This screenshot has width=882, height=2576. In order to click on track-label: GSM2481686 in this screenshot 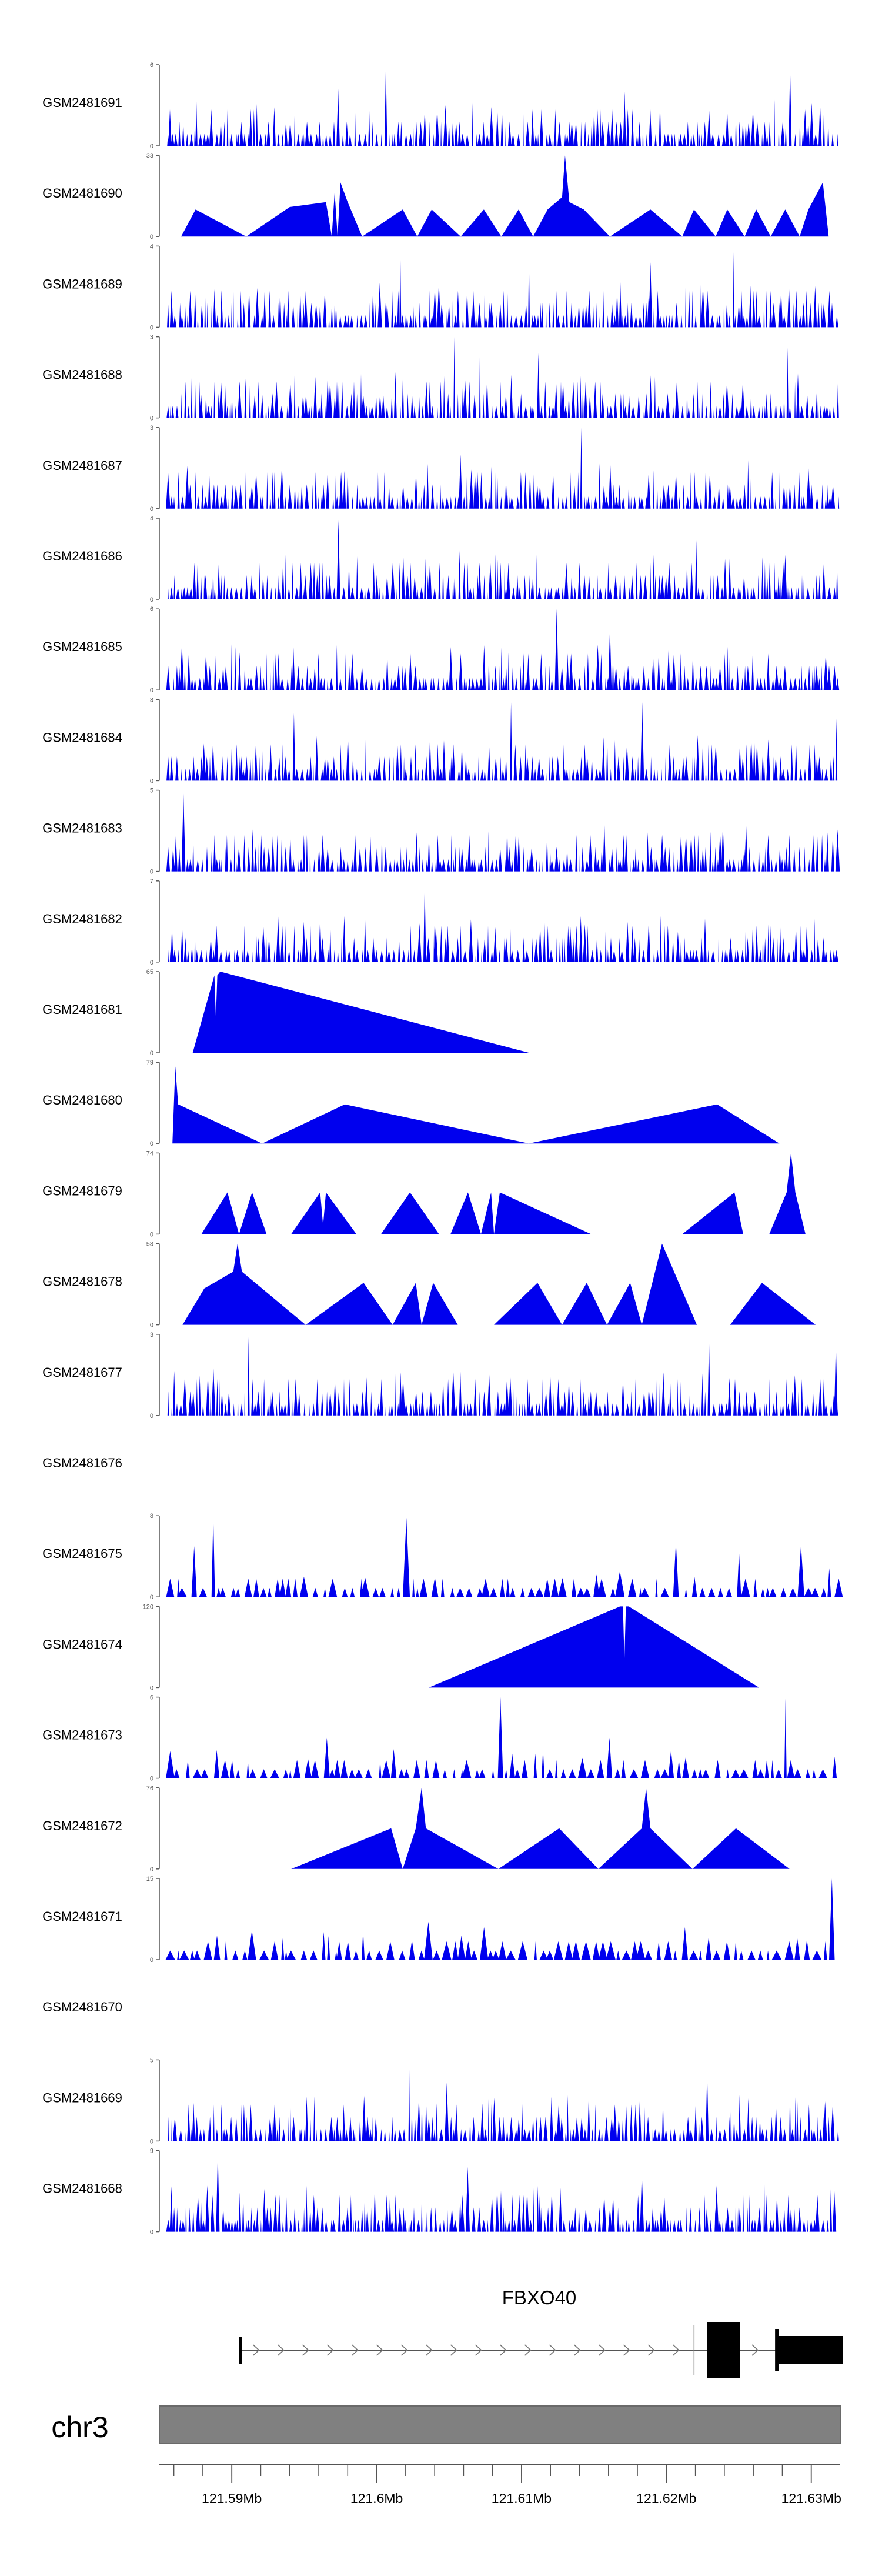, I will do `click(82, 556)`.